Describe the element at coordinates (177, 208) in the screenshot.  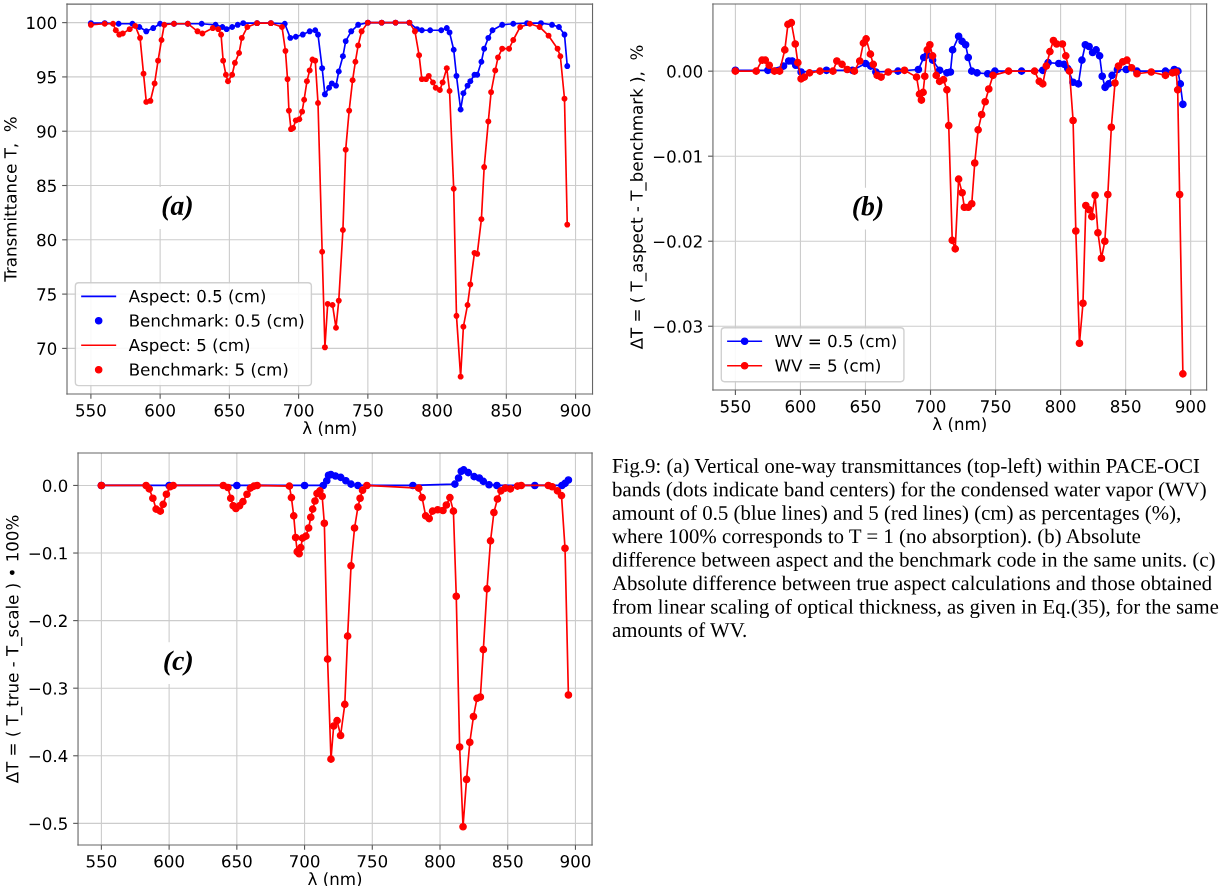
I see `annotation: (a)` at that location.